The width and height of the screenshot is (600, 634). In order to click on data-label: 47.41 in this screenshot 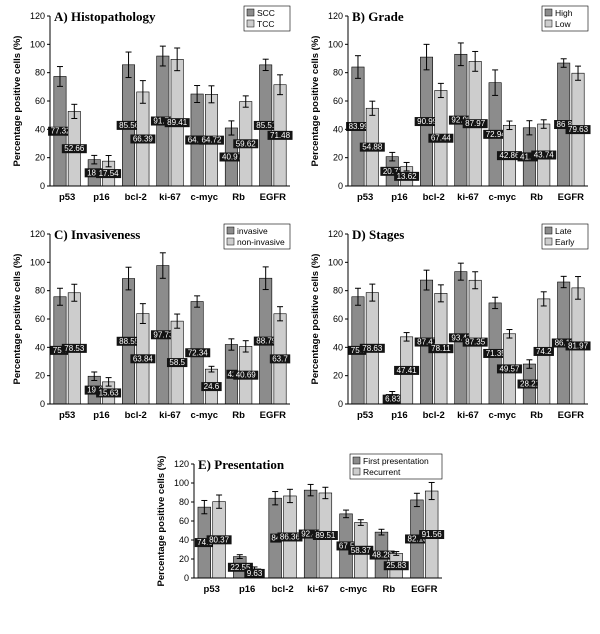, I will do `click(407, 370)`.